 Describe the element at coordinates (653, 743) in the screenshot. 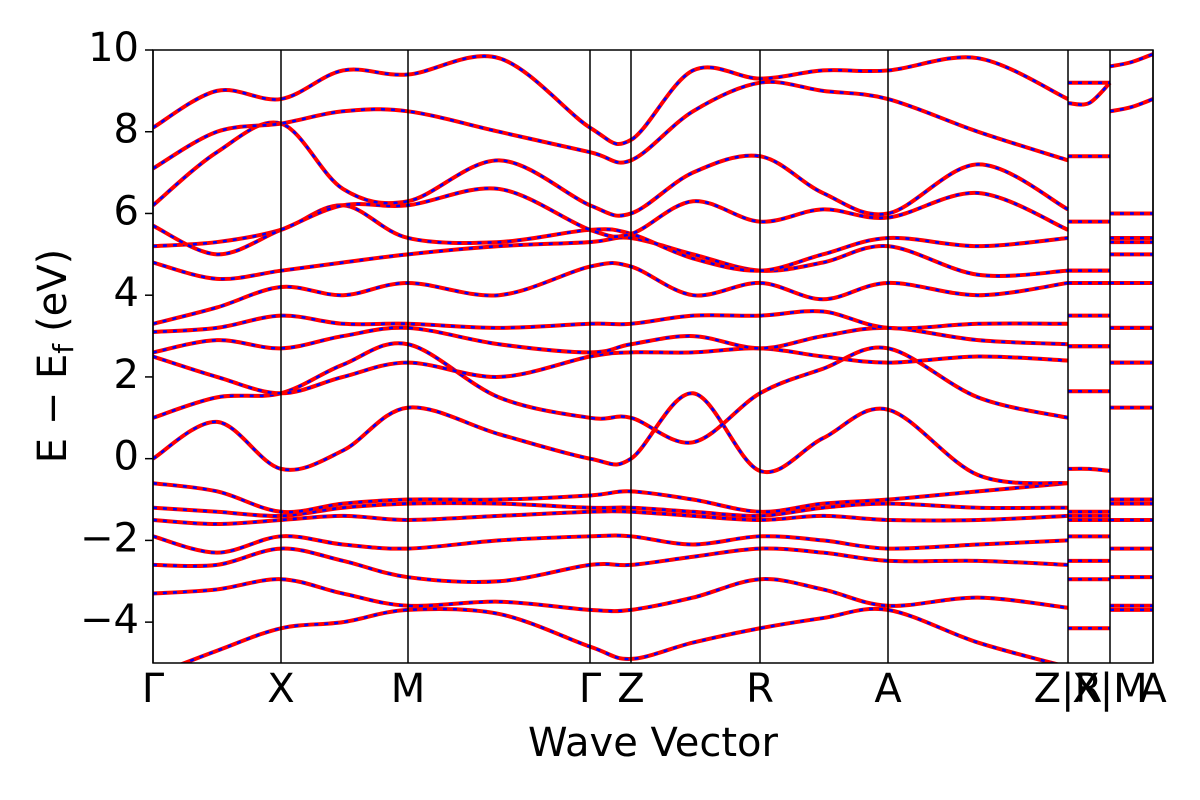

I see `x-axis-label: Wave Vector` at that location.